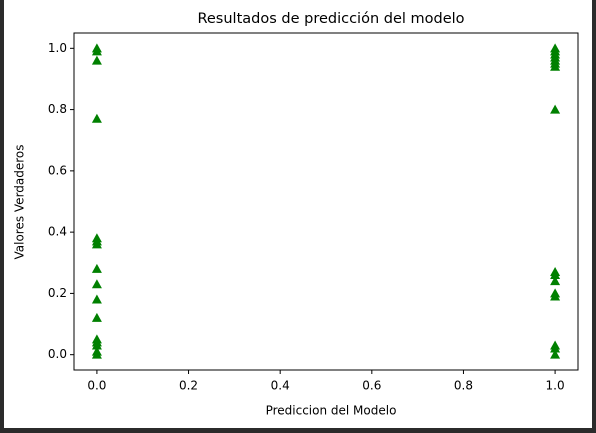 The height and width of the screenshot is (433, 596). I want to click on y-tick-label: 0.0, so click(57, 354).